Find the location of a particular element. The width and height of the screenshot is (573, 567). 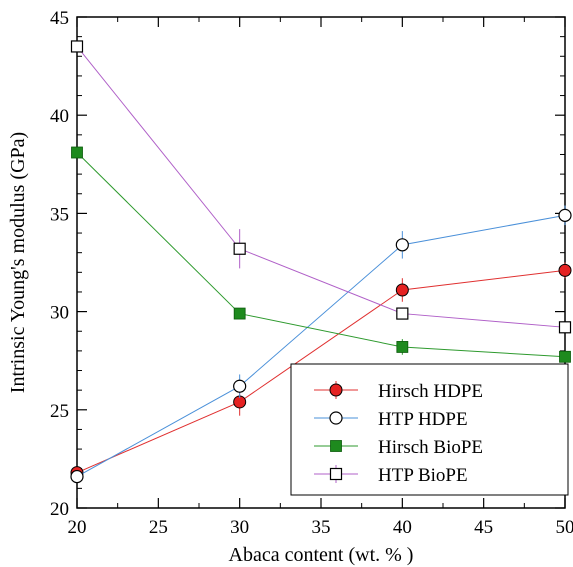

legend-entry: HTP BioPE is located at coordinates (391, 475).